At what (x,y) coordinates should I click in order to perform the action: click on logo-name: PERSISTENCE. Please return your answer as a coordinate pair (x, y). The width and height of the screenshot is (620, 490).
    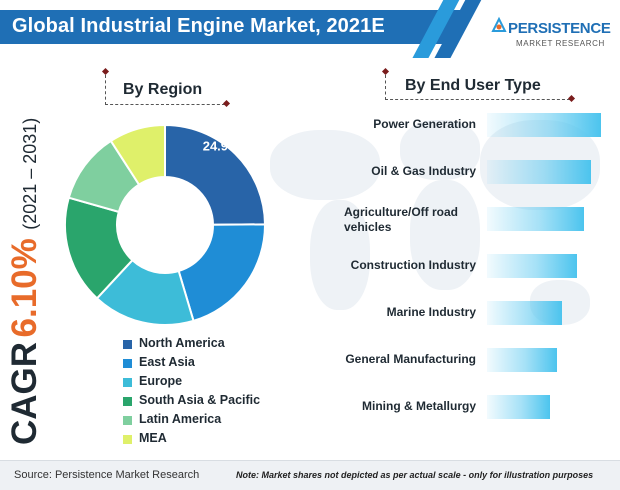
    Looking at the image, I should click on (559, 28).